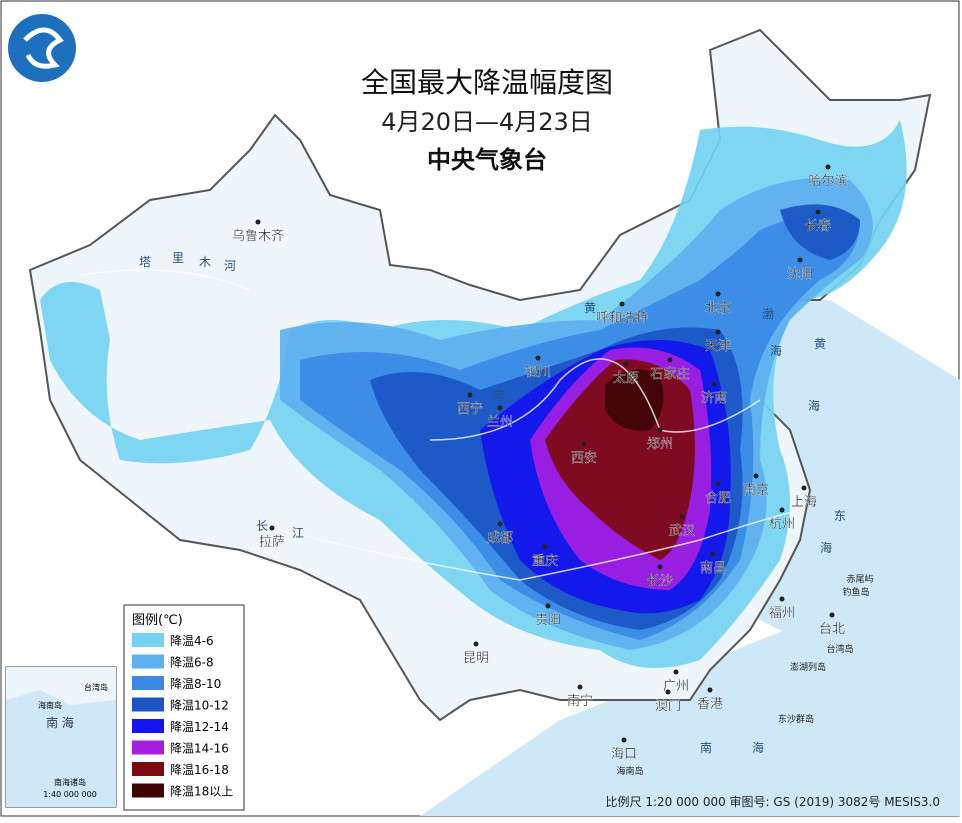  I want to click on place-label: 台湾岛, so click(839, 649).